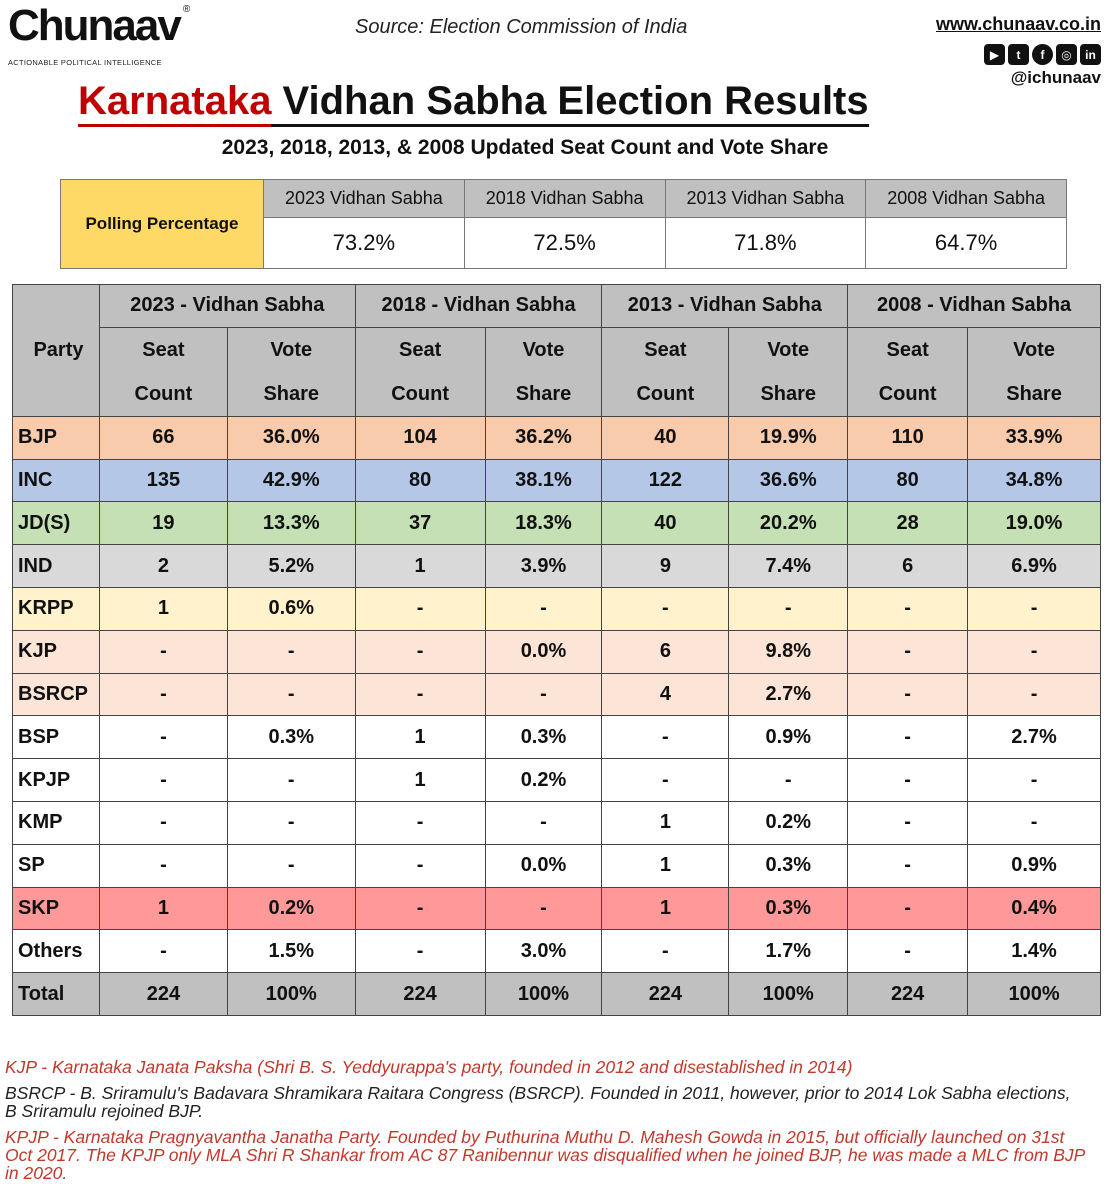 The height and width of the screenshot is (1200, 1111). Describe the element at coordinates (556, 780) in the screenshot. I see `table-row: KPJP - -1 0.2% - - - -` at that location.